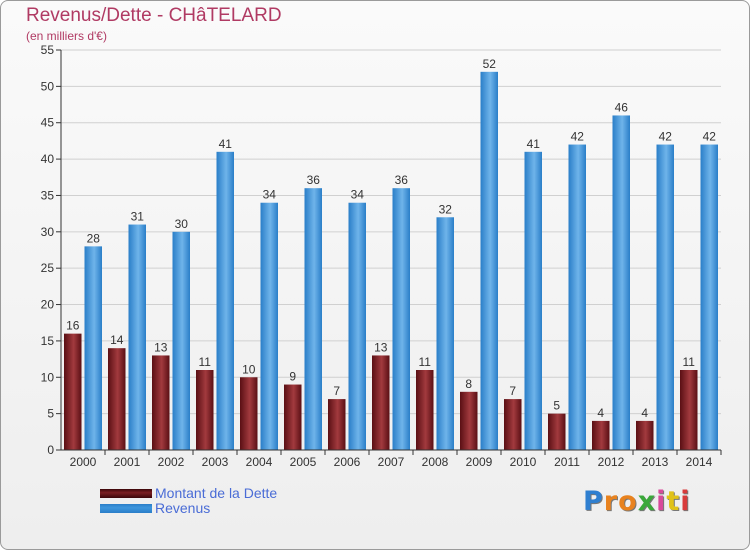  I want to click on legend-swatch-dette, so click(126, 493).